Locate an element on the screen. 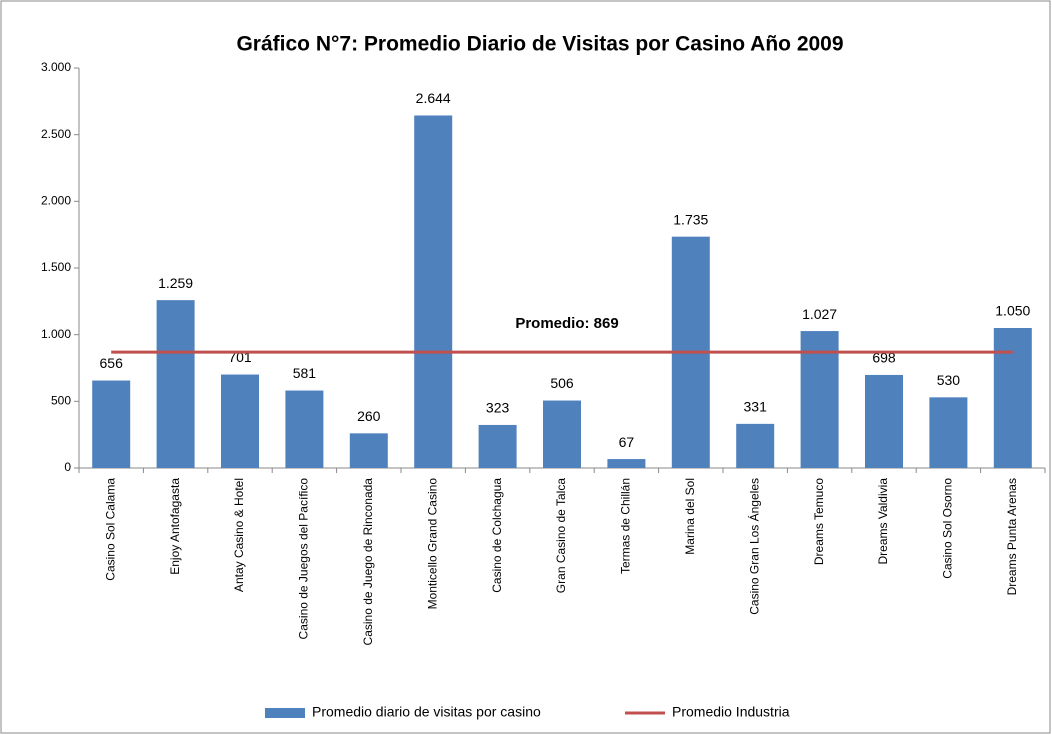 The image size is (1052, 735). data-label: 260 is located at coordinates (369, 416).